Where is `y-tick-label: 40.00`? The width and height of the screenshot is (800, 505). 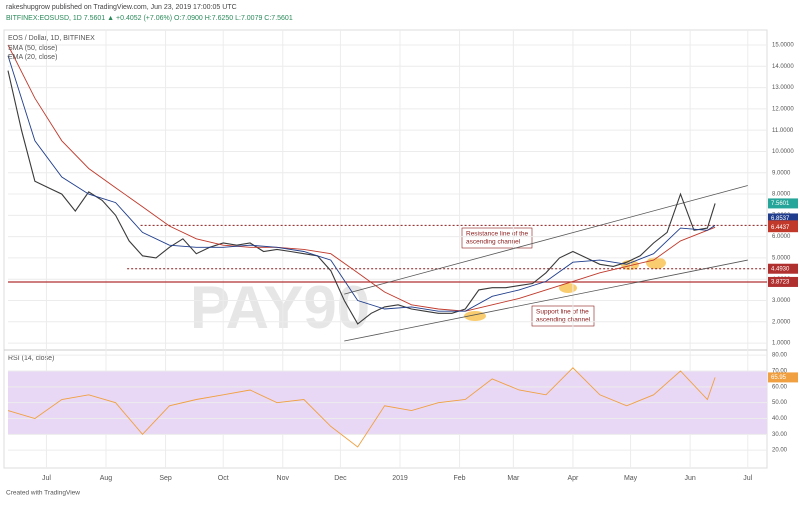
y-tick-label: 40.00 is located at coordinates (780, 419).